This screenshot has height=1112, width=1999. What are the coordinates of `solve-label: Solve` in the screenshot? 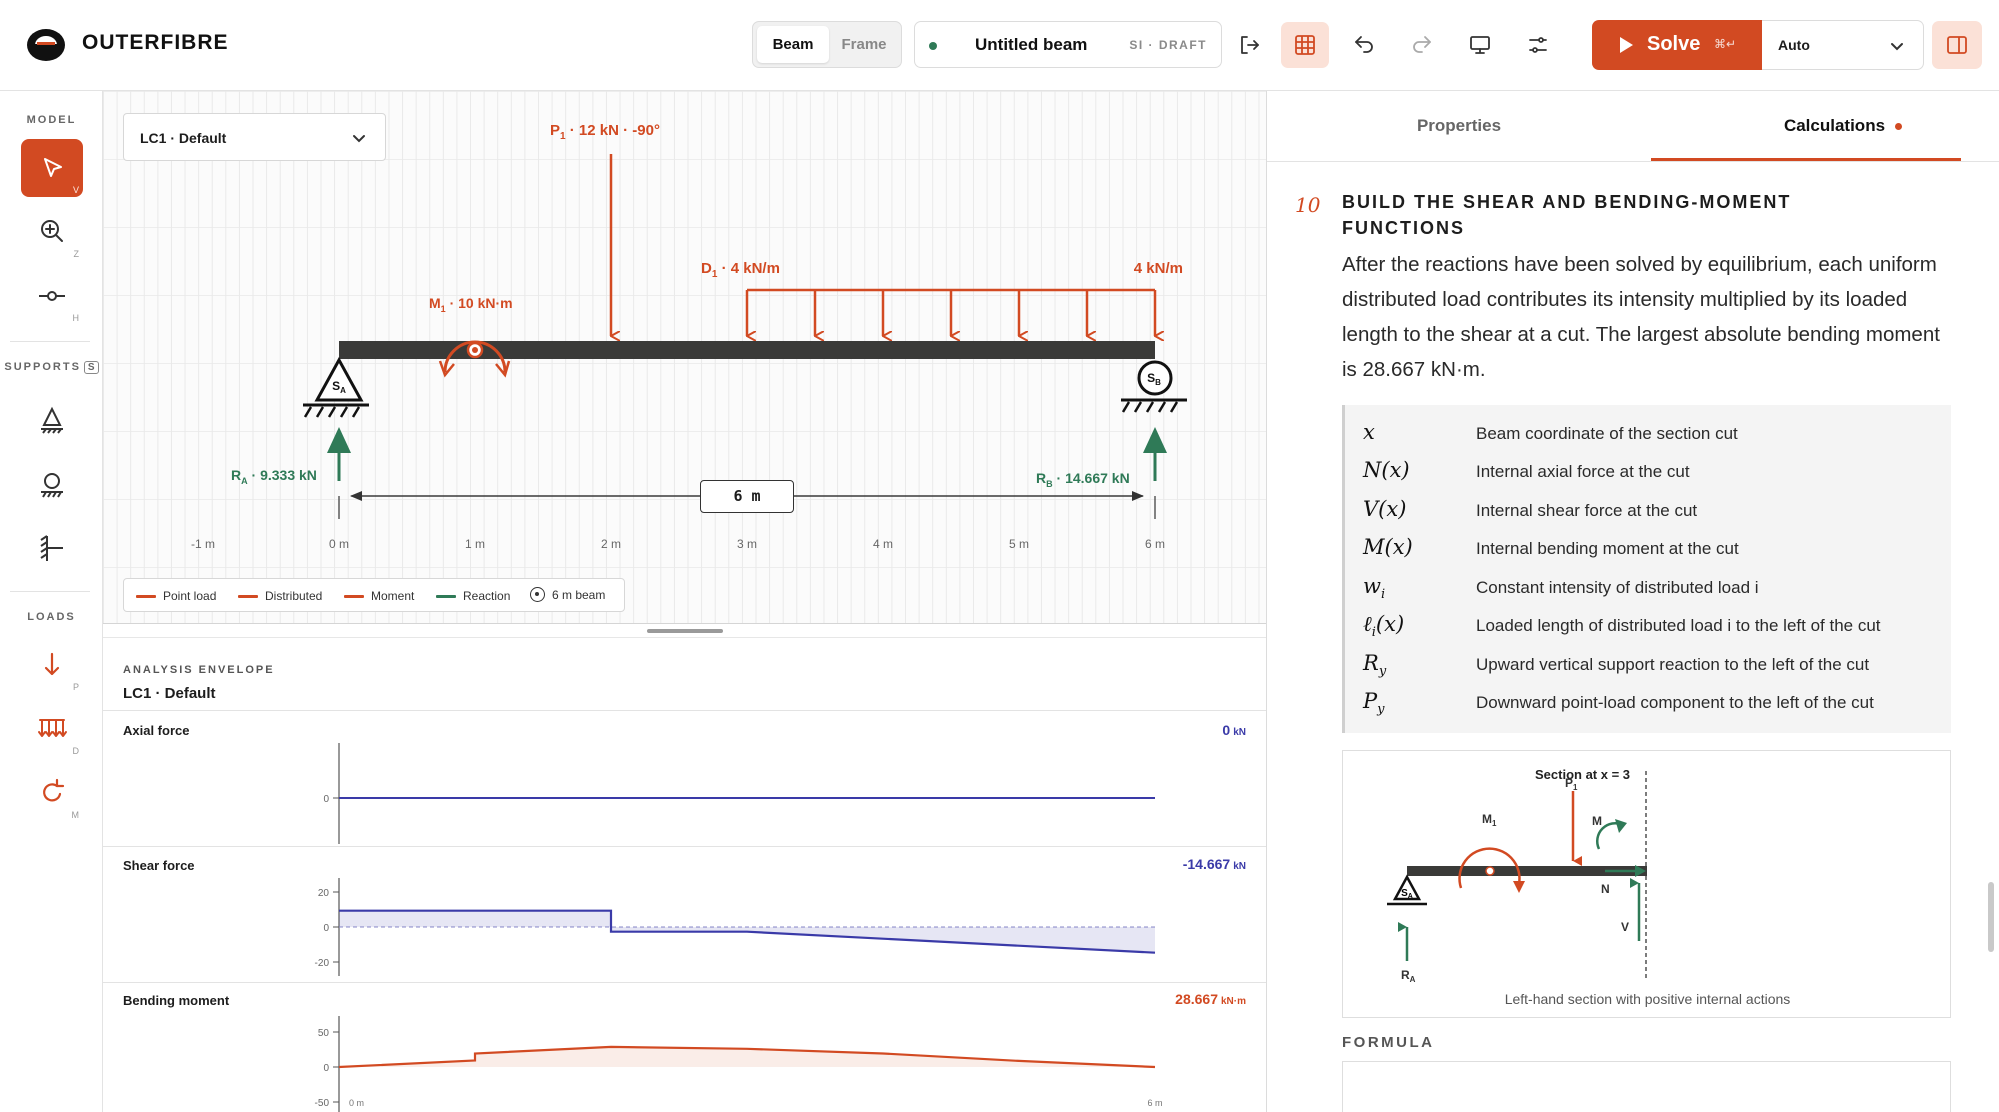 It's located at (1674, 44).